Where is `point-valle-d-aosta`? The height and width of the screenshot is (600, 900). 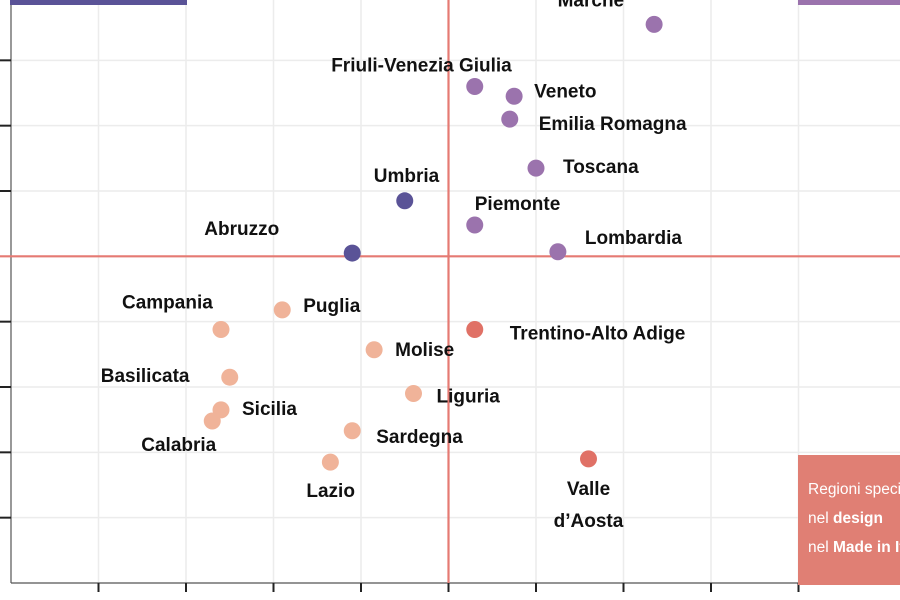
point-valle-d-aosta is located at coordinates (588, 459).